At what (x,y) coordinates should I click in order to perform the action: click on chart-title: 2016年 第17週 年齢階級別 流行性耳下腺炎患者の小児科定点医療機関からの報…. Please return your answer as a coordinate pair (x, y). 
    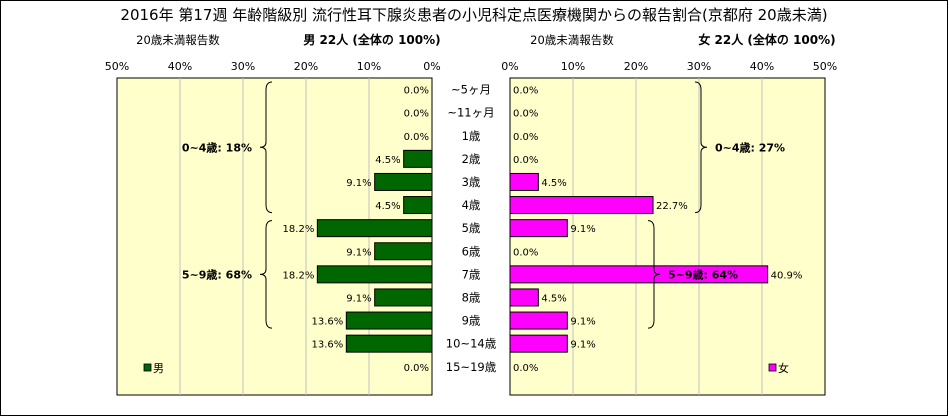
    Looking at the image, I should click on (473, 15).